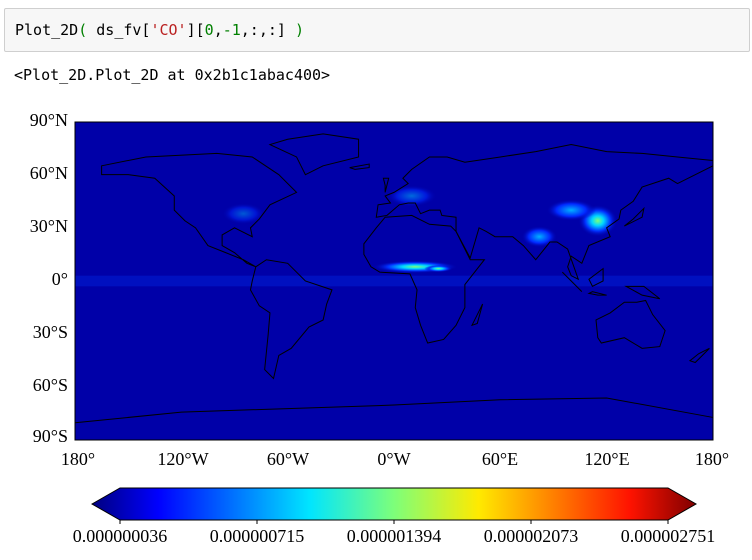  What do you see at coordinates (47, 30) in the screenshot?
I see `code-token: Plot_2D` at bounding box center [47, 30].